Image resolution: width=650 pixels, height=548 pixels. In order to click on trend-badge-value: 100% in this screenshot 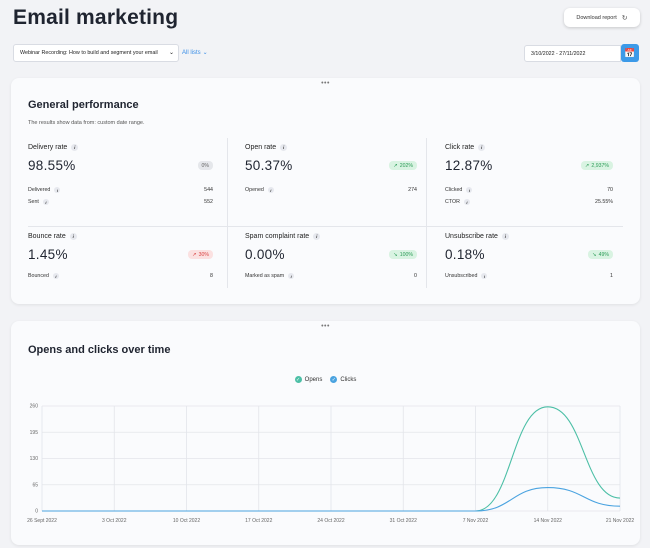, I will do `click(406, 254)`.